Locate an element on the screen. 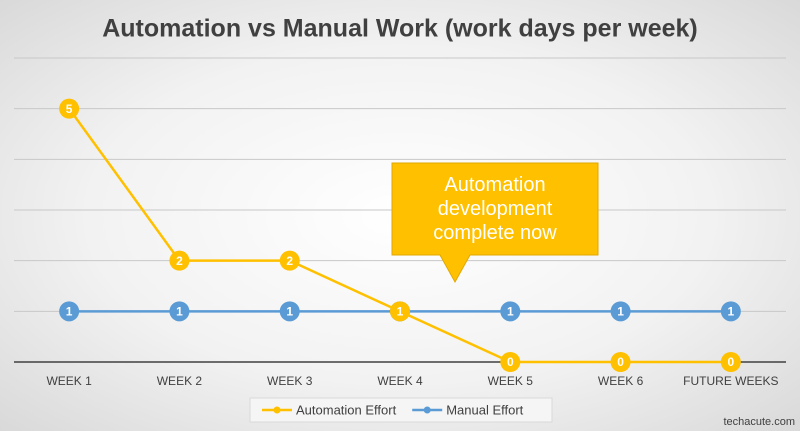 This screenshot has height=431, width=800. x-tick-label: FUTURE WEEKS is located at coordinates (730, 381).